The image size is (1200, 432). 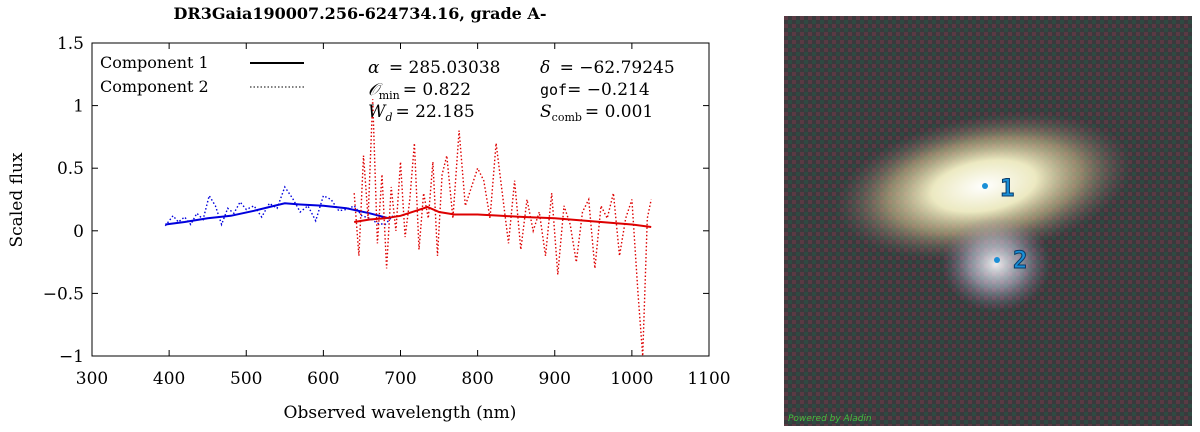 What do you see at coordinates (1007, 188) in the screenshot?
I see `marker-1-label: 1` at bounding box center [1007, 188].